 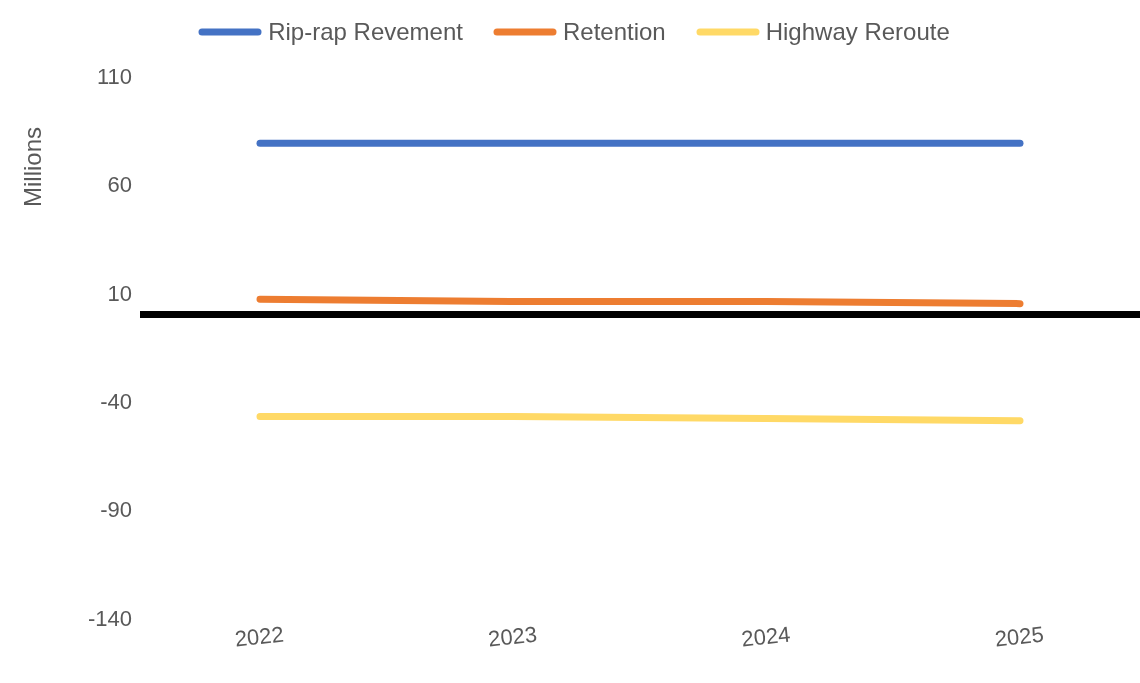 What do you see at coordinates (116, 510) in the screenshot?
I see `y-tick-label: -90` at bounding box center [116, 510].